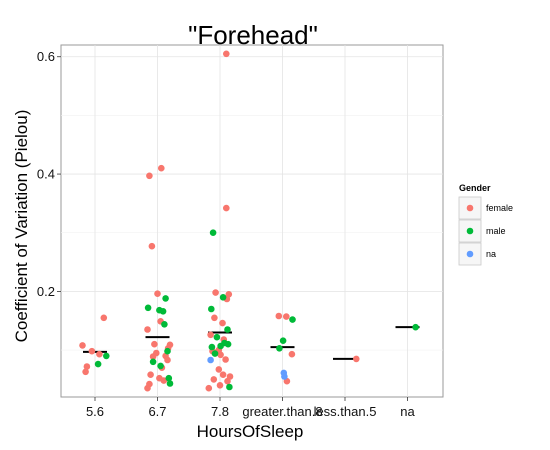 The height and width of the screenshot is (450, 550). What do you see at coordinates (499, 208) in the screenshot?
I see `legend-label: female` at bounding box center [499, 208].